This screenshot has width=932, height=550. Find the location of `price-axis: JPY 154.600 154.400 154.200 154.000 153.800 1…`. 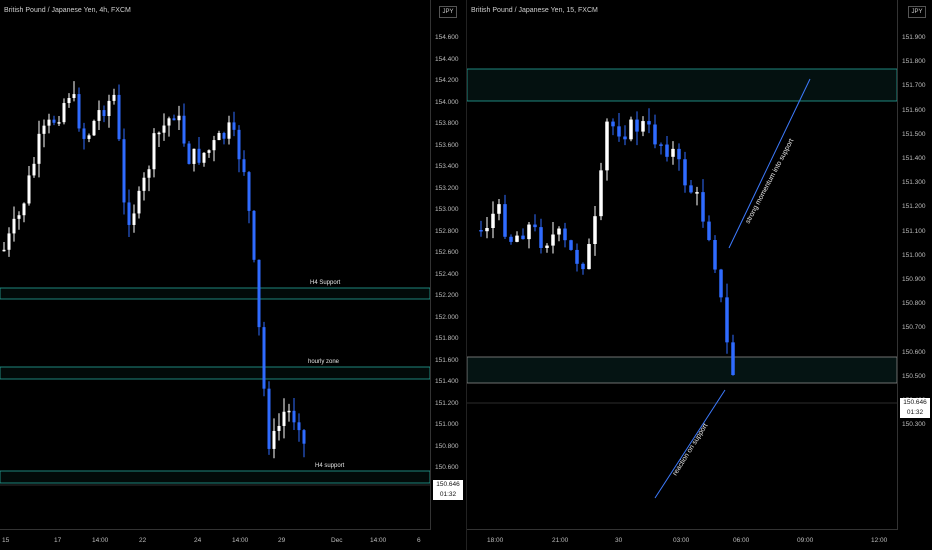

price-axis: JPY 154.600 154.400 154.200 154.000 153.800 1… is located at coordinates (448, 265).